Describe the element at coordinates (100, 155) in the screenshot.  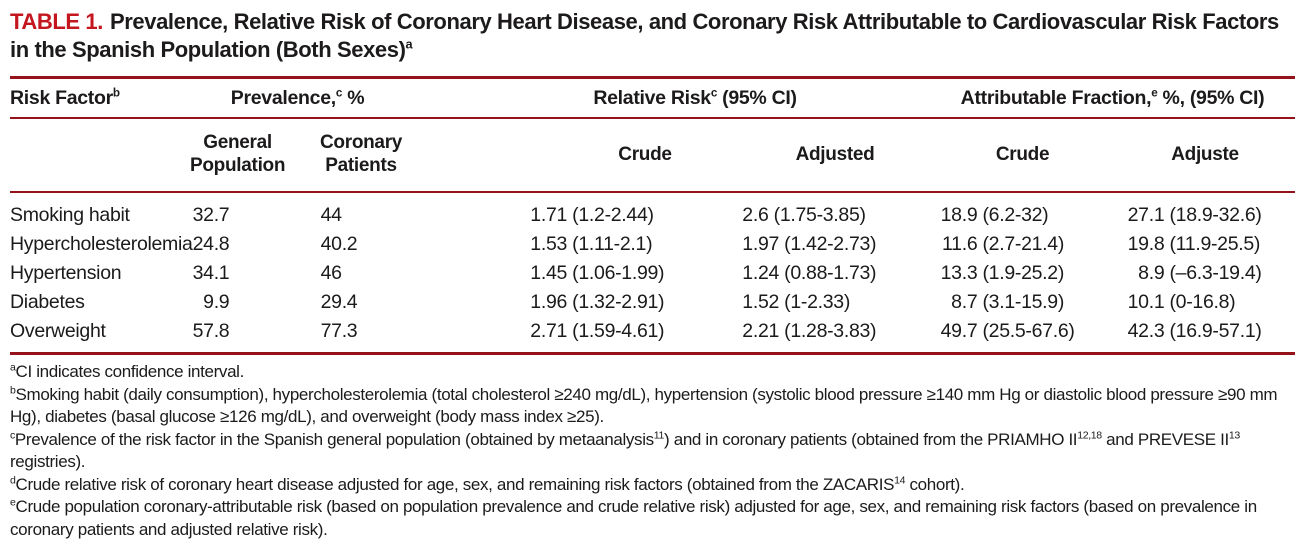
I see `subheader-spacer` at that location.